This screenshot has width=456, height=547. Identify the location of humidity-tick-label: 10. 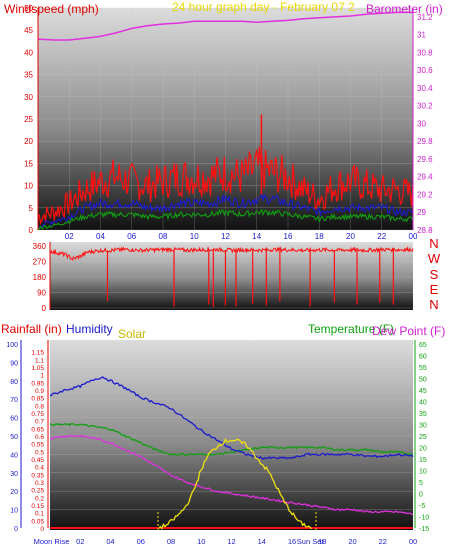
(14, 511).